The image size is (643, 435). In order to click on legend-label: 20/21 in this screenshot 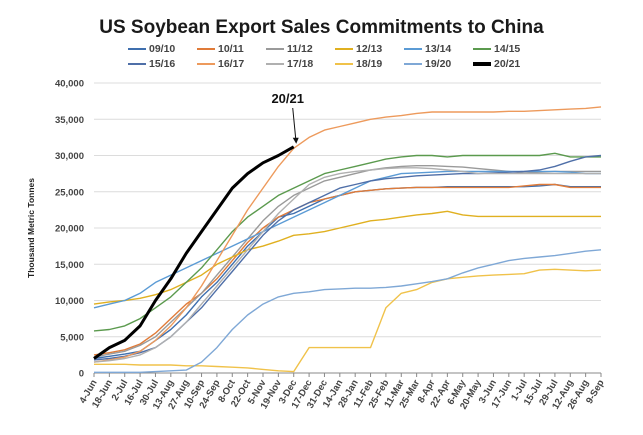, I will do `click(507, 64)`.